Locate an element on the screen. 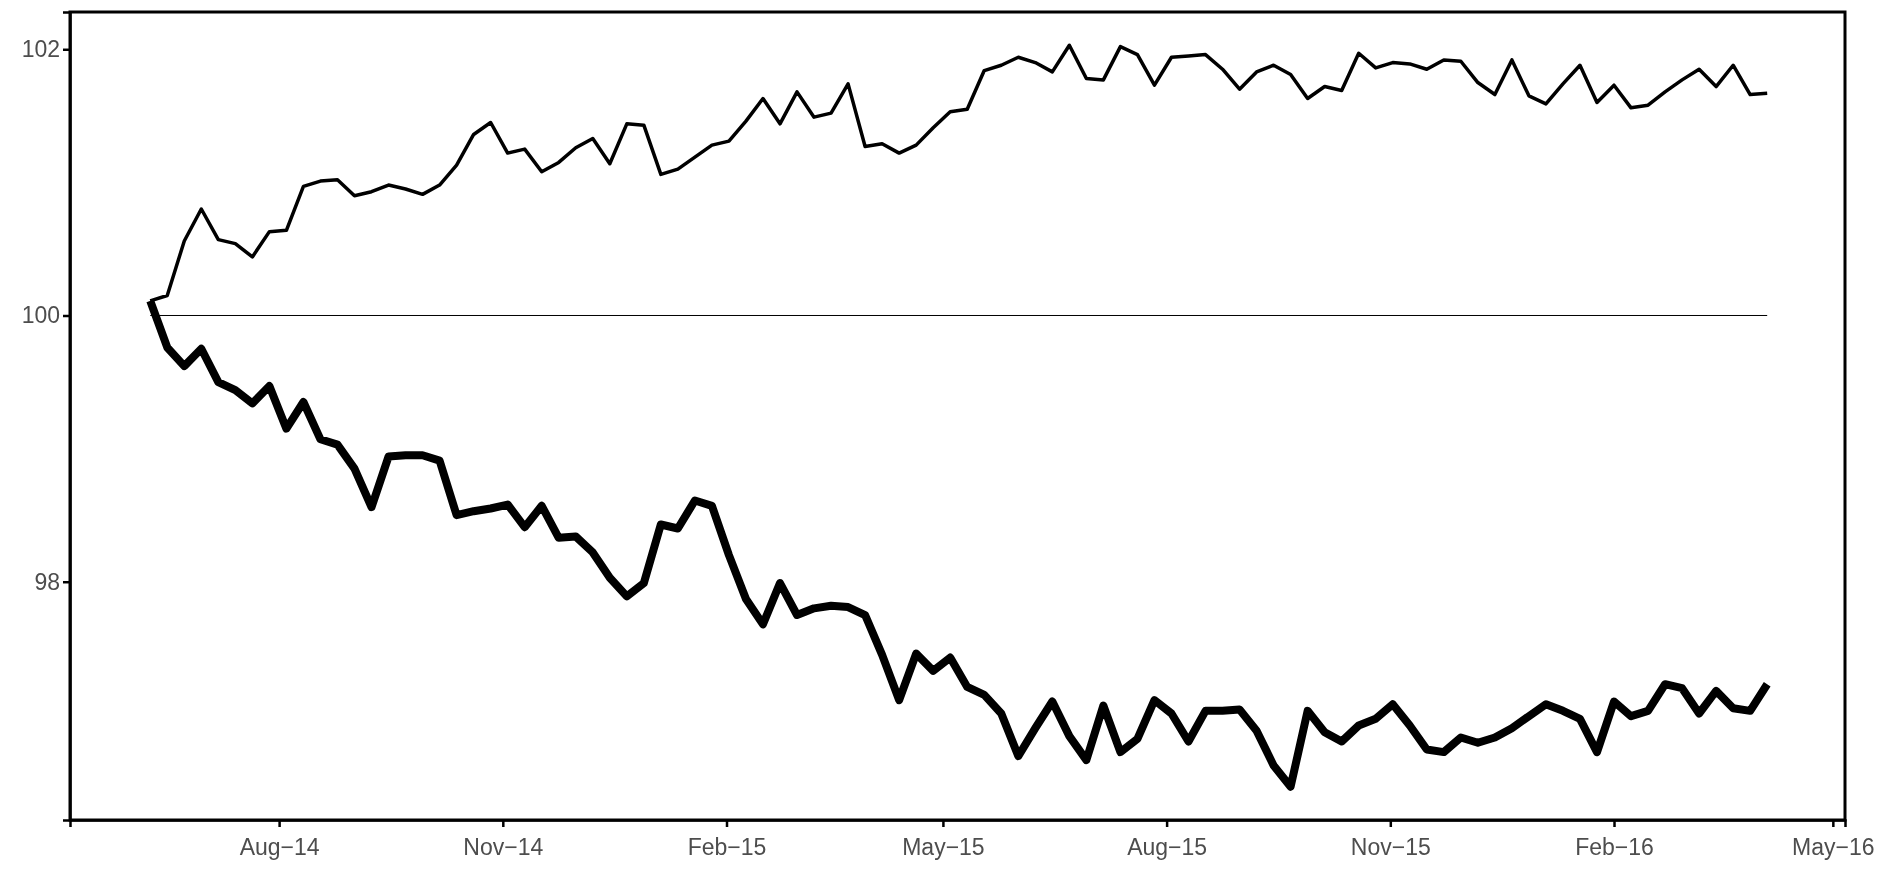  x-tick-label: Aug−15 is located at coordinates (1167, 847).